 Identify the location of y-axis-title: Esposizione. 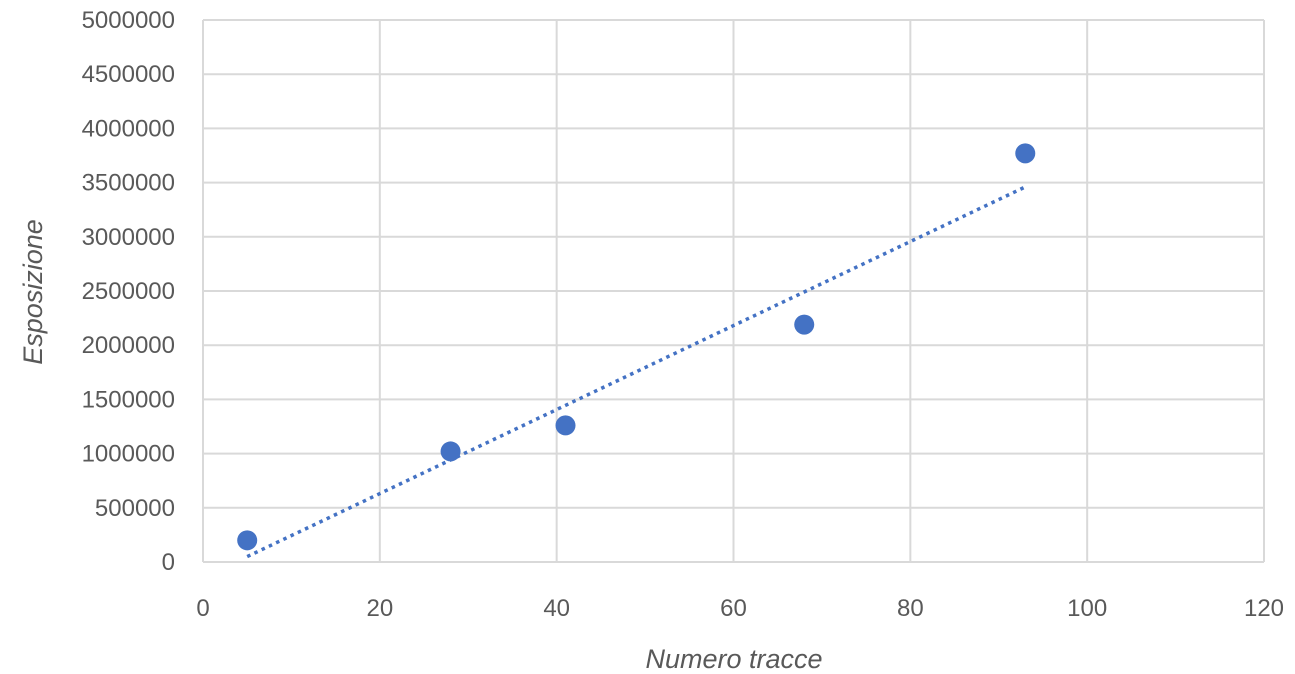
(33, 292).